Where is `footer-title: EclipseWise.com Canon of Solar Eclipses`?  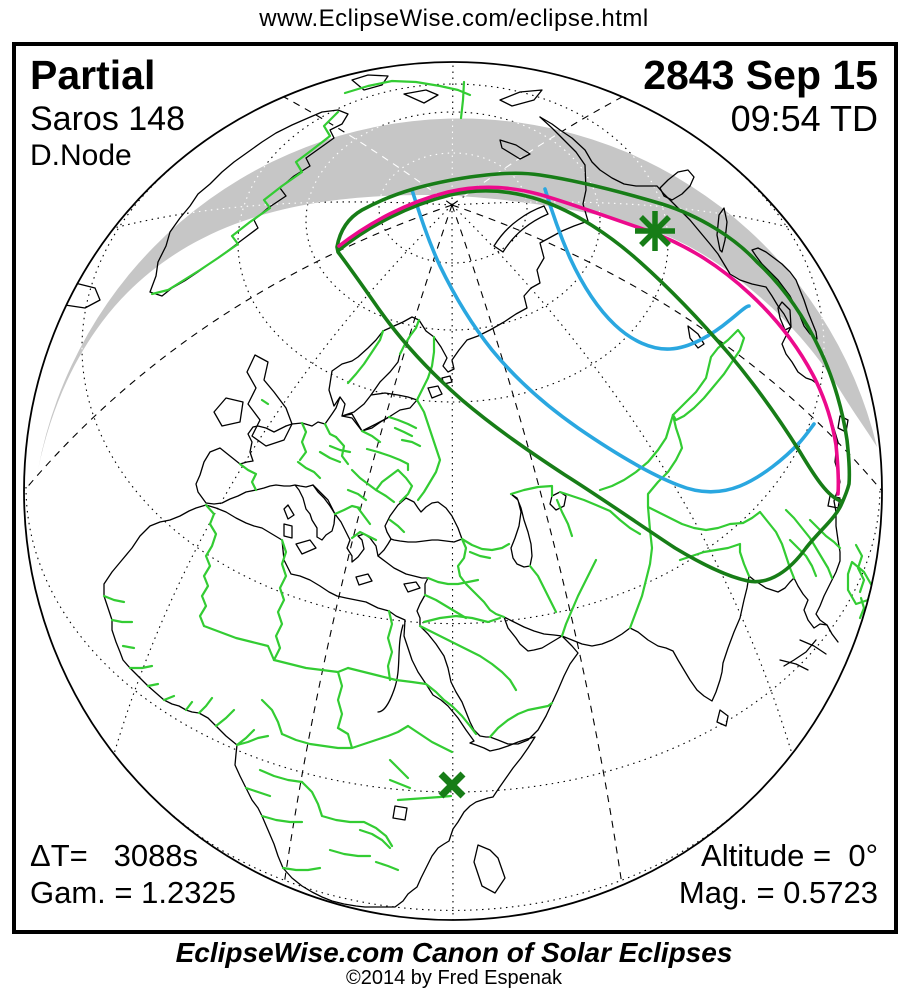
footer-title: EclipseWise.com Canon of Solar Eclipses is located at coordinates (454, 952).